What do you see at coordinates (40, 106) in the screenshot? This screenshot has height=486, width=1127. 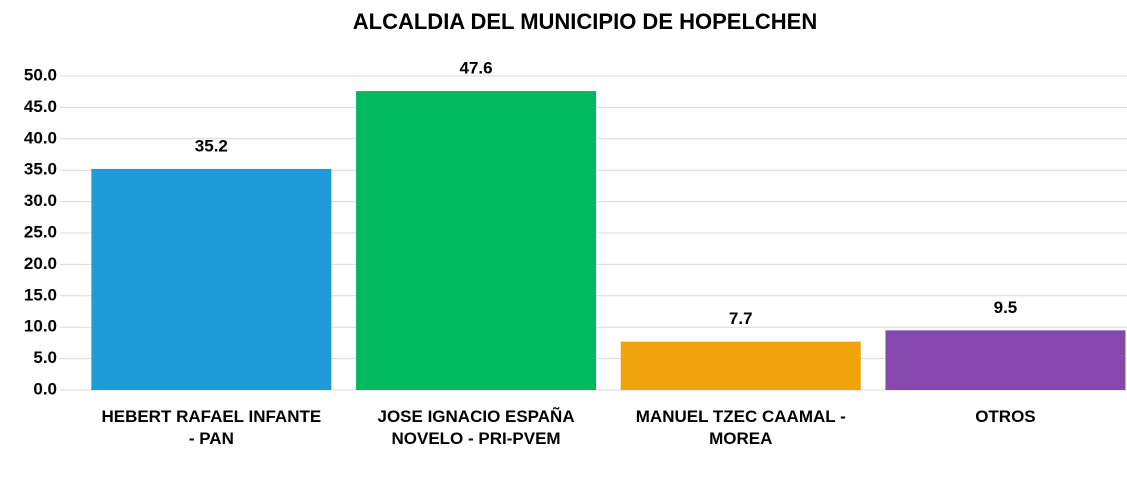 I see `y-tick-label: 45.0` at bounding box center [40, 106].